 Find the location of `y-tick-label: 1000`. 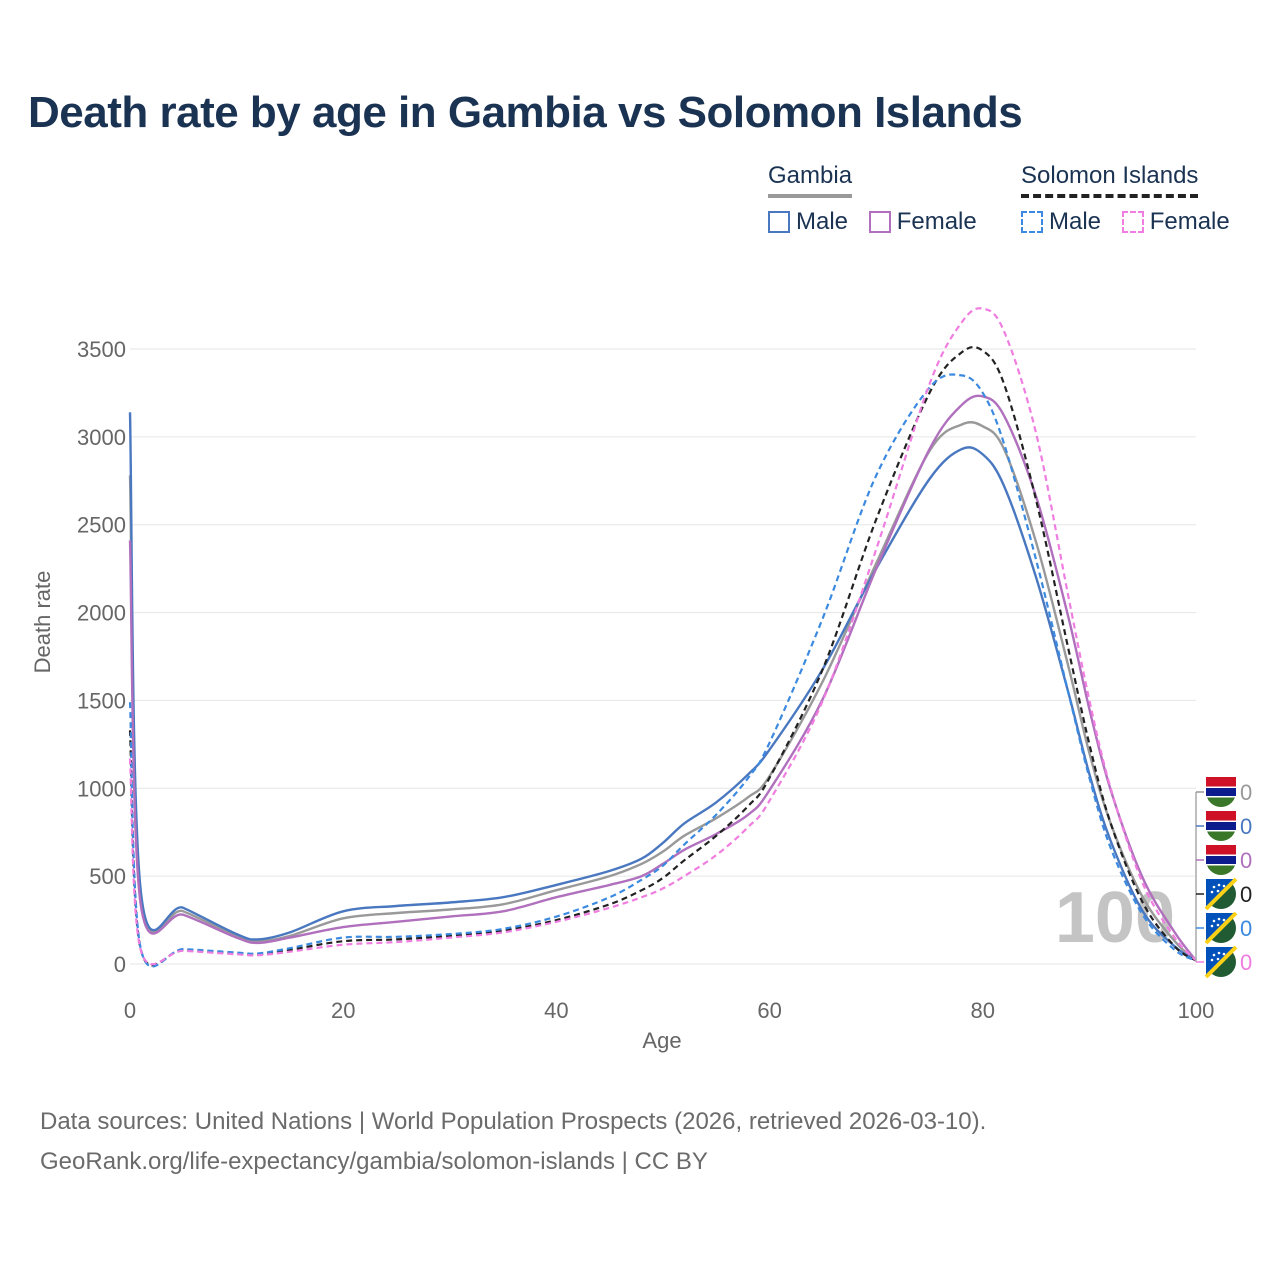

y-tick-label: 1000 is located at coordinates (101, 788).